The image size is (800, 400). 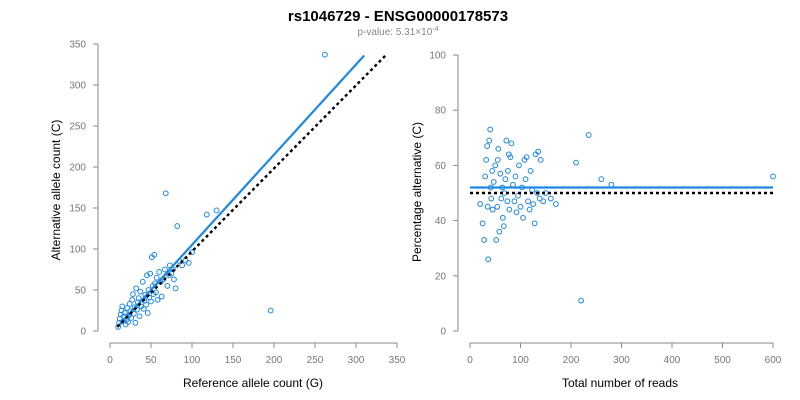 What do you see at coordinates (621, 360) in the screenshot?
I see `right-x-tick-label: 300` at bounding box center [621, 360].